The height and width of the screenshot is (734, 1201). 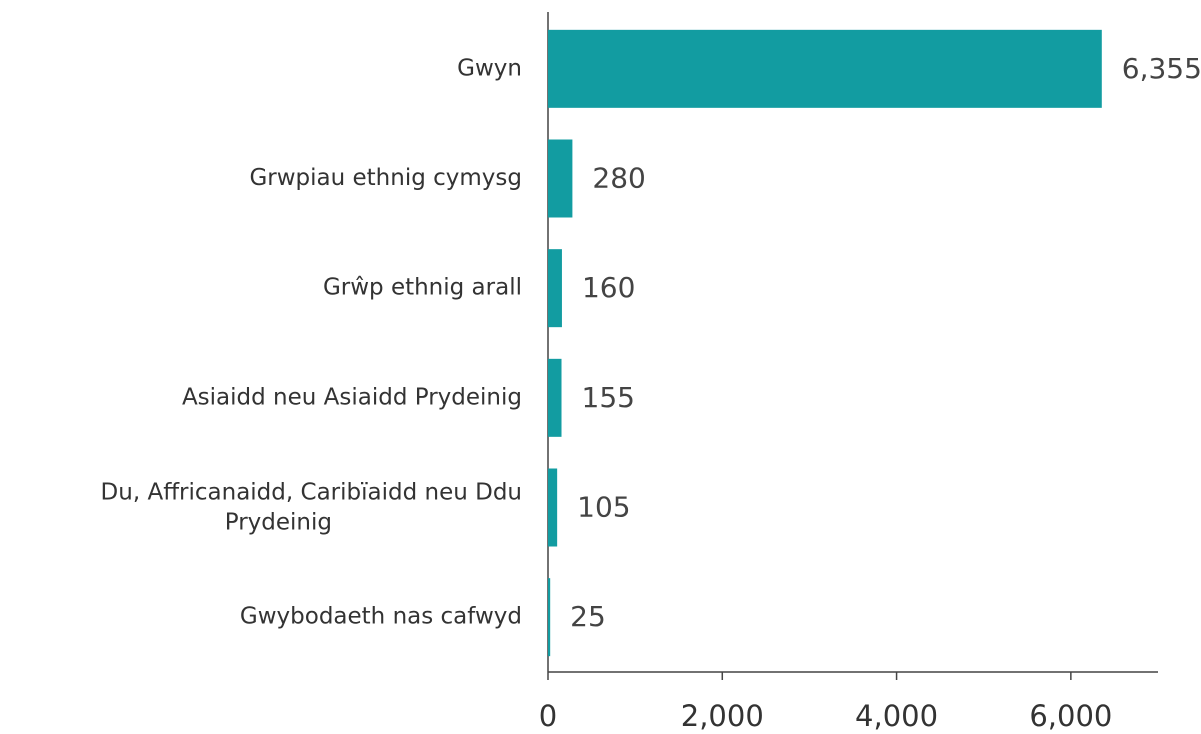 I want to click on x-tick-label: 0, so click(x=548, y=716).